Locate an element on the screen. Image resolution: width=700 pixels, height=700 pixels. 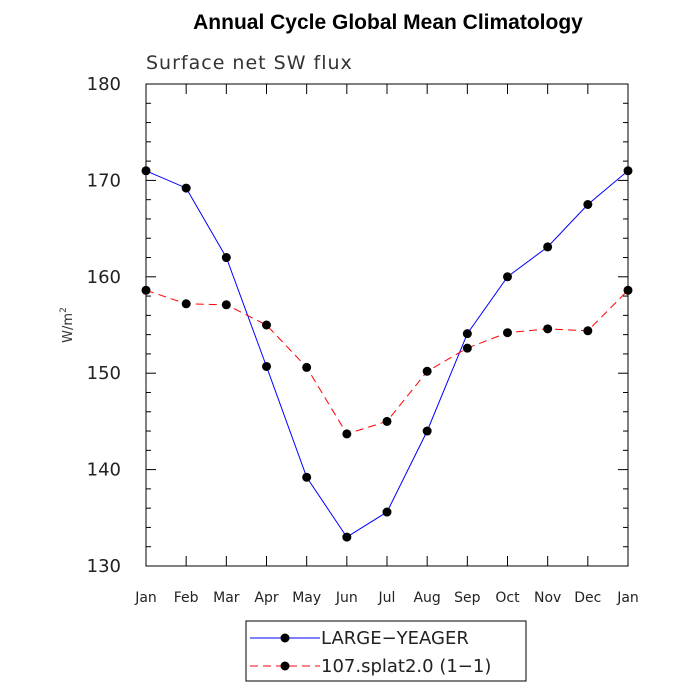
x-tick-label: Dec is located at coordinates (587, 598).